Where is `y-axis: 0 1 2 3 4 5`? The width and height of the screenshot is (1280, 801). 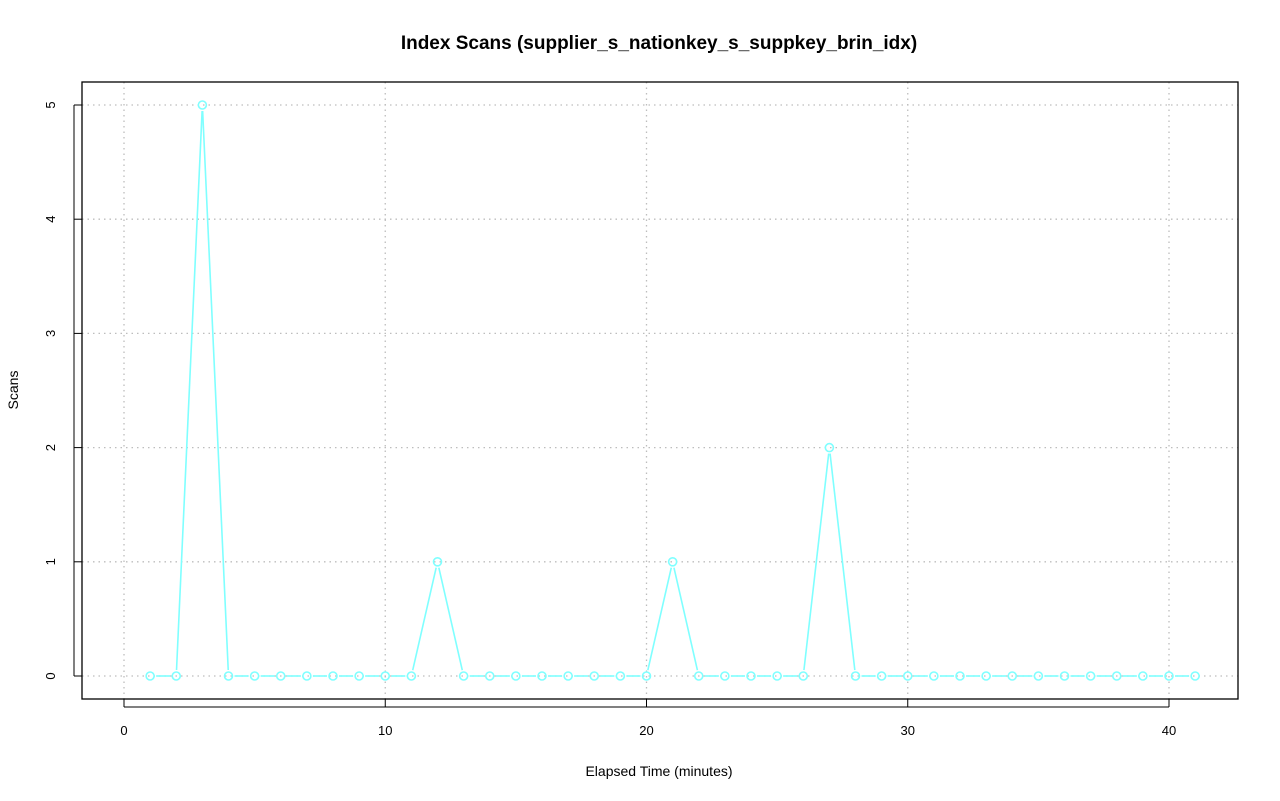 y-axis: 0 1 2 3 4 5 is located at coordinates (62, 390).